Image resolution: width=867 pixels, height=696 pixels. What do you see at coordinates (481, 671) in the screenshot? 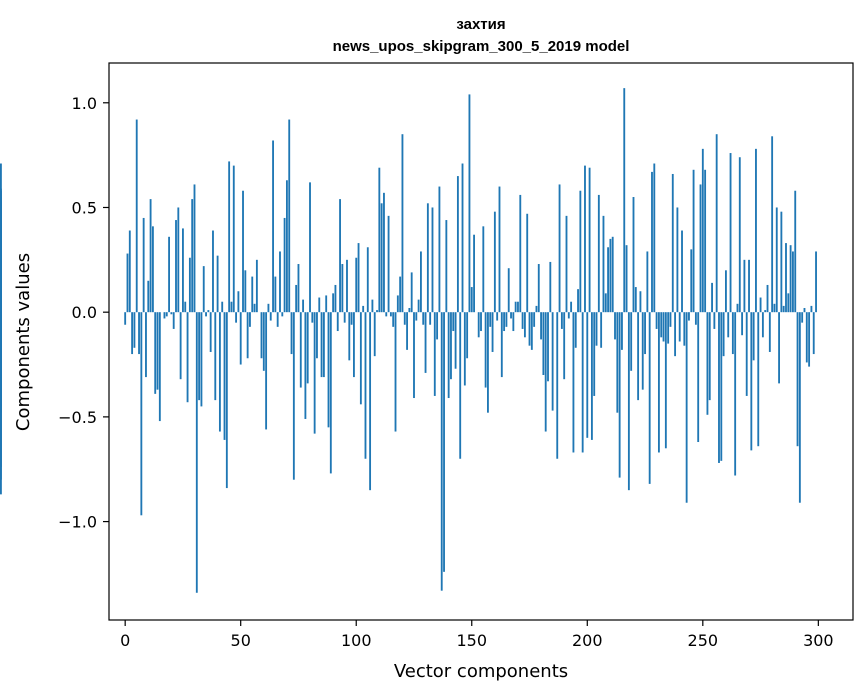
I see `x-axis-label: Vector components` at bounding box center [481, 671].